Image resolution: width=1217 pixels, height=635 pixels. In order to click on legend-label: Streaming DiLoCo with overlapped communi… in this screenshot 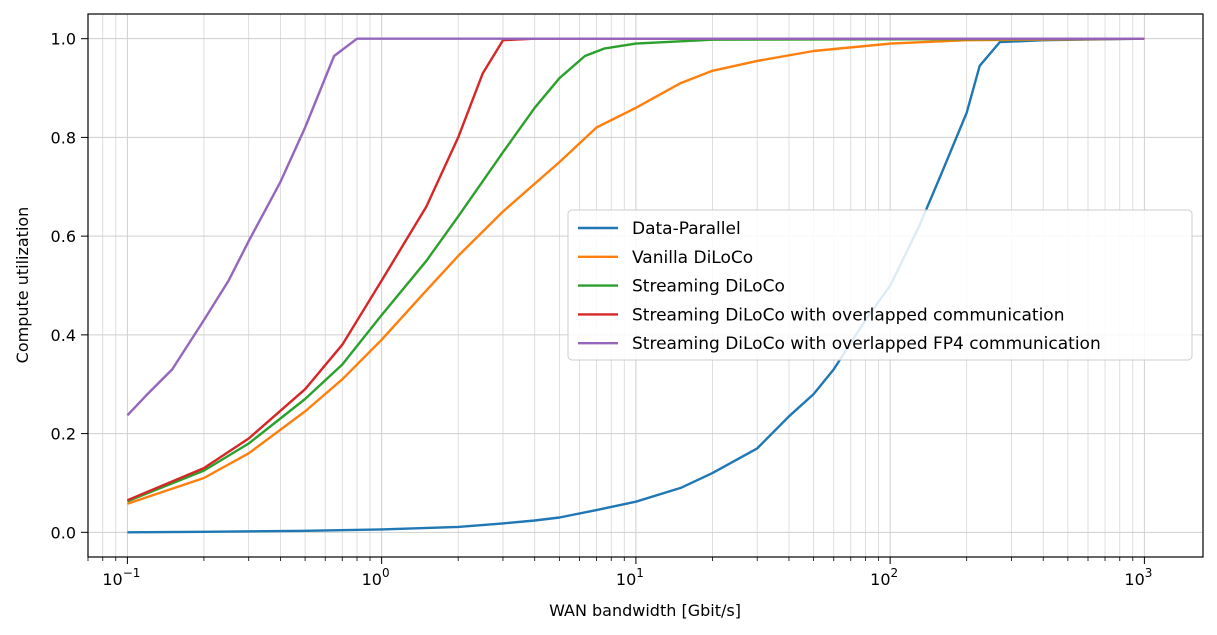, I will do `click(848, 315)`.